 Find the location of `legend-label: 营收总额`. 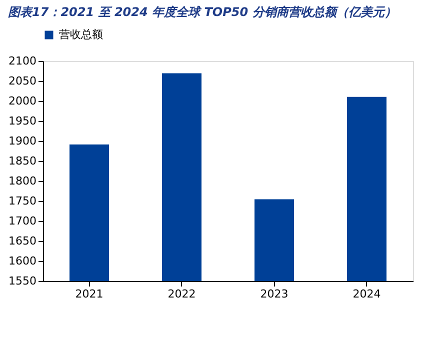

legend-label: 营收总额 is located at coordinates (81, 34).